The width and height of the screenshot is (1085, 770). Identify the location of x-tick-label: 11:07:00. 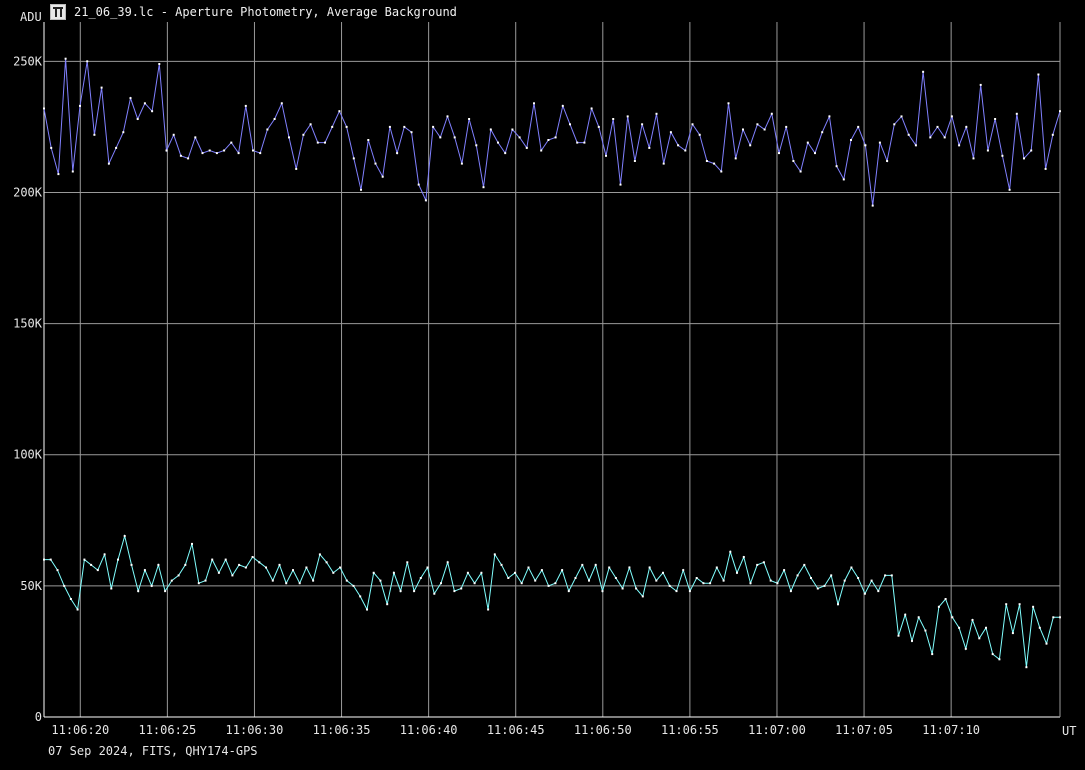
(777, 730).